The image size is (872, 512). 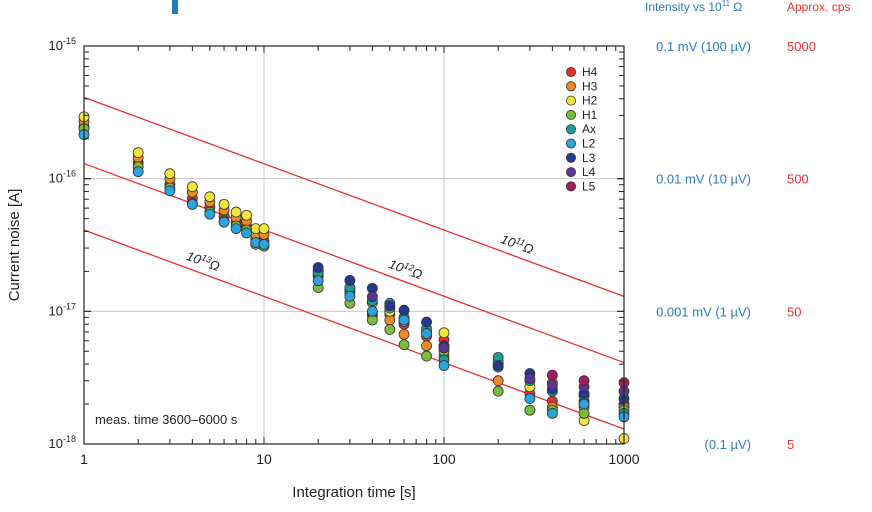 What do you see at coordinates (62, 44) in the screenshot?
I see `y-tick-label: 10-15` at bounding box center [62, 44].